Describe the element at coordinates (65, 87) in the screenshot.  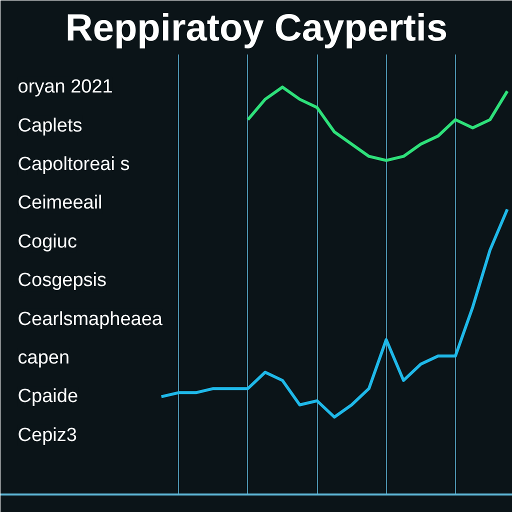
I see `text: oryan 2021` at that location.